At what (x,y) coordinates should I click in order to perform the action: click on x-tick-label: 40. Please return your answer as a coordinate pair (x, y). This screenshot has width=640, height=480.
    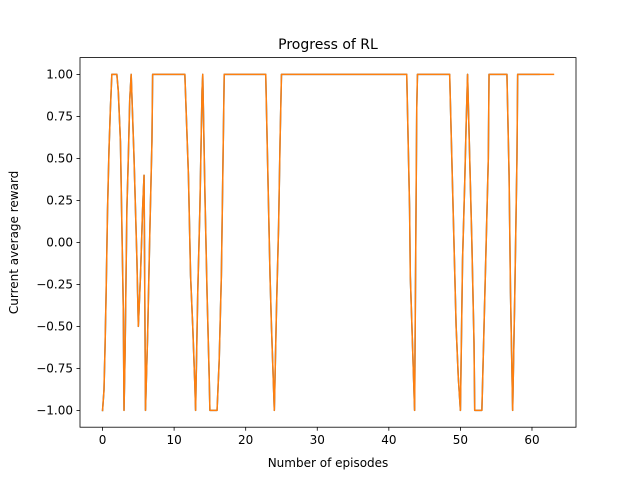
    Looking at the image, I should click on (388, 440).